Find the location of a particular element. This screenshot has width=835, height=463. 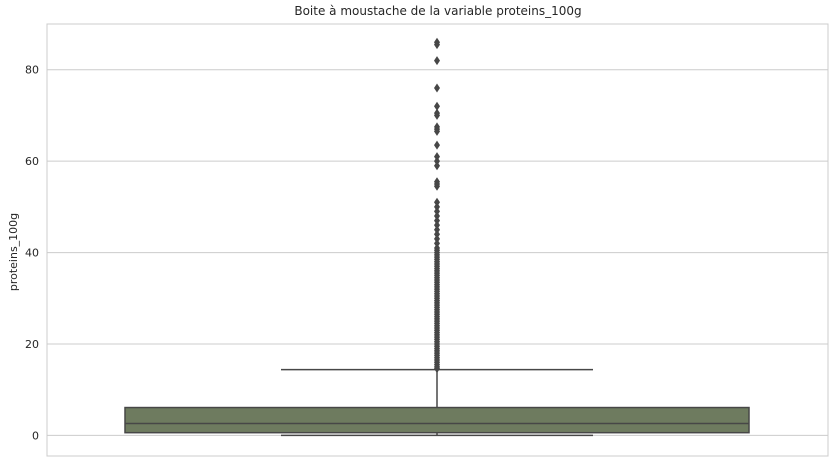

y-tick-label: 20 is located at coordinates (32, 344).